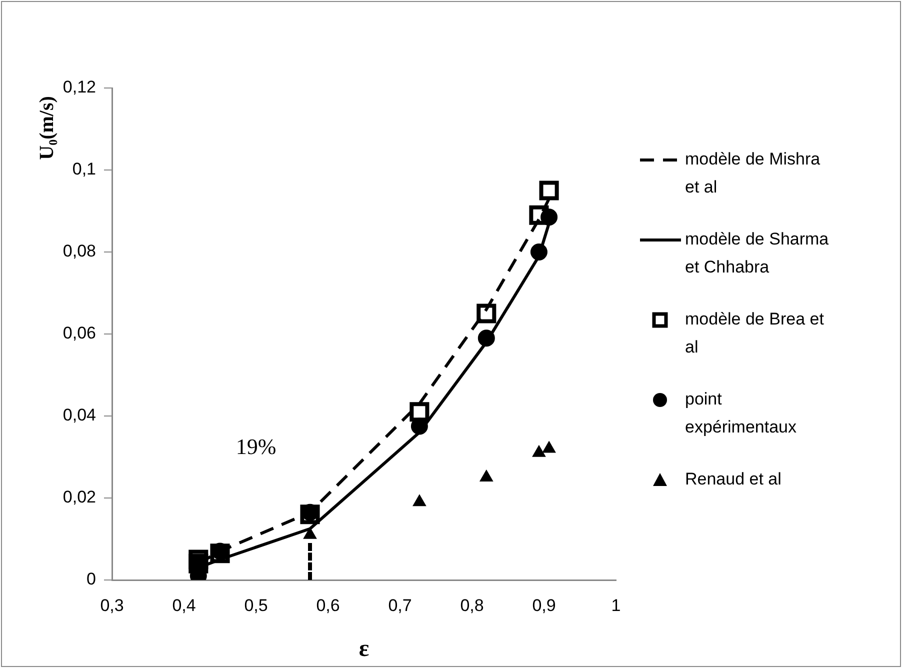 The image size is (902, 668). I want to click on legend-label: modèle de Mishra et al, so click(753, 173).